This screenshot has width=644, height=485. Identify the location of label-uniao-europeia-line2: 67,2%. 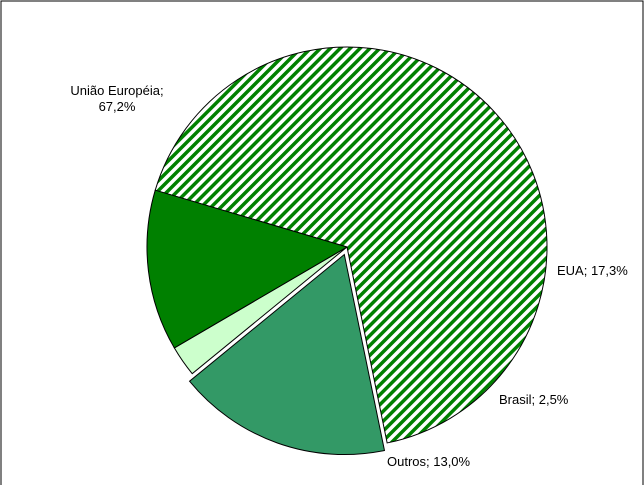
(117, 106).